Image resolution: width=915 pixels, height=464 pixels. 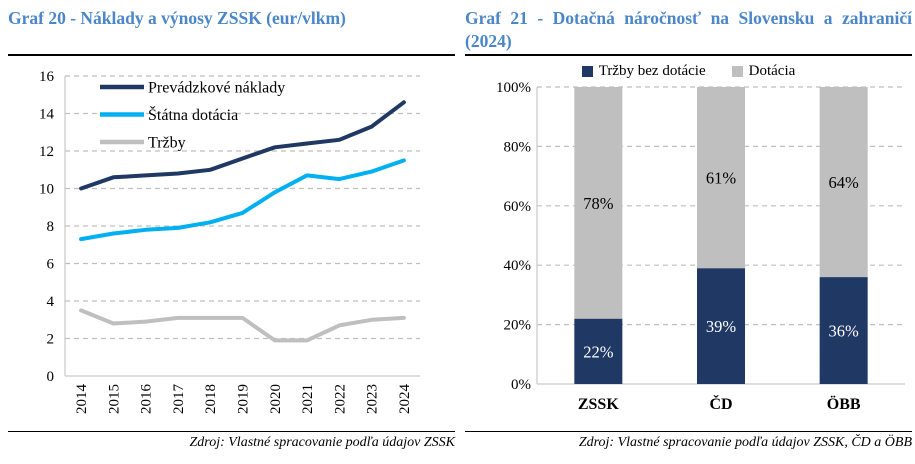 What do you see at coordinates (521, 385) in the screenshot?
I see `y-tick-label: 0%` at bounding box center [521, 385].